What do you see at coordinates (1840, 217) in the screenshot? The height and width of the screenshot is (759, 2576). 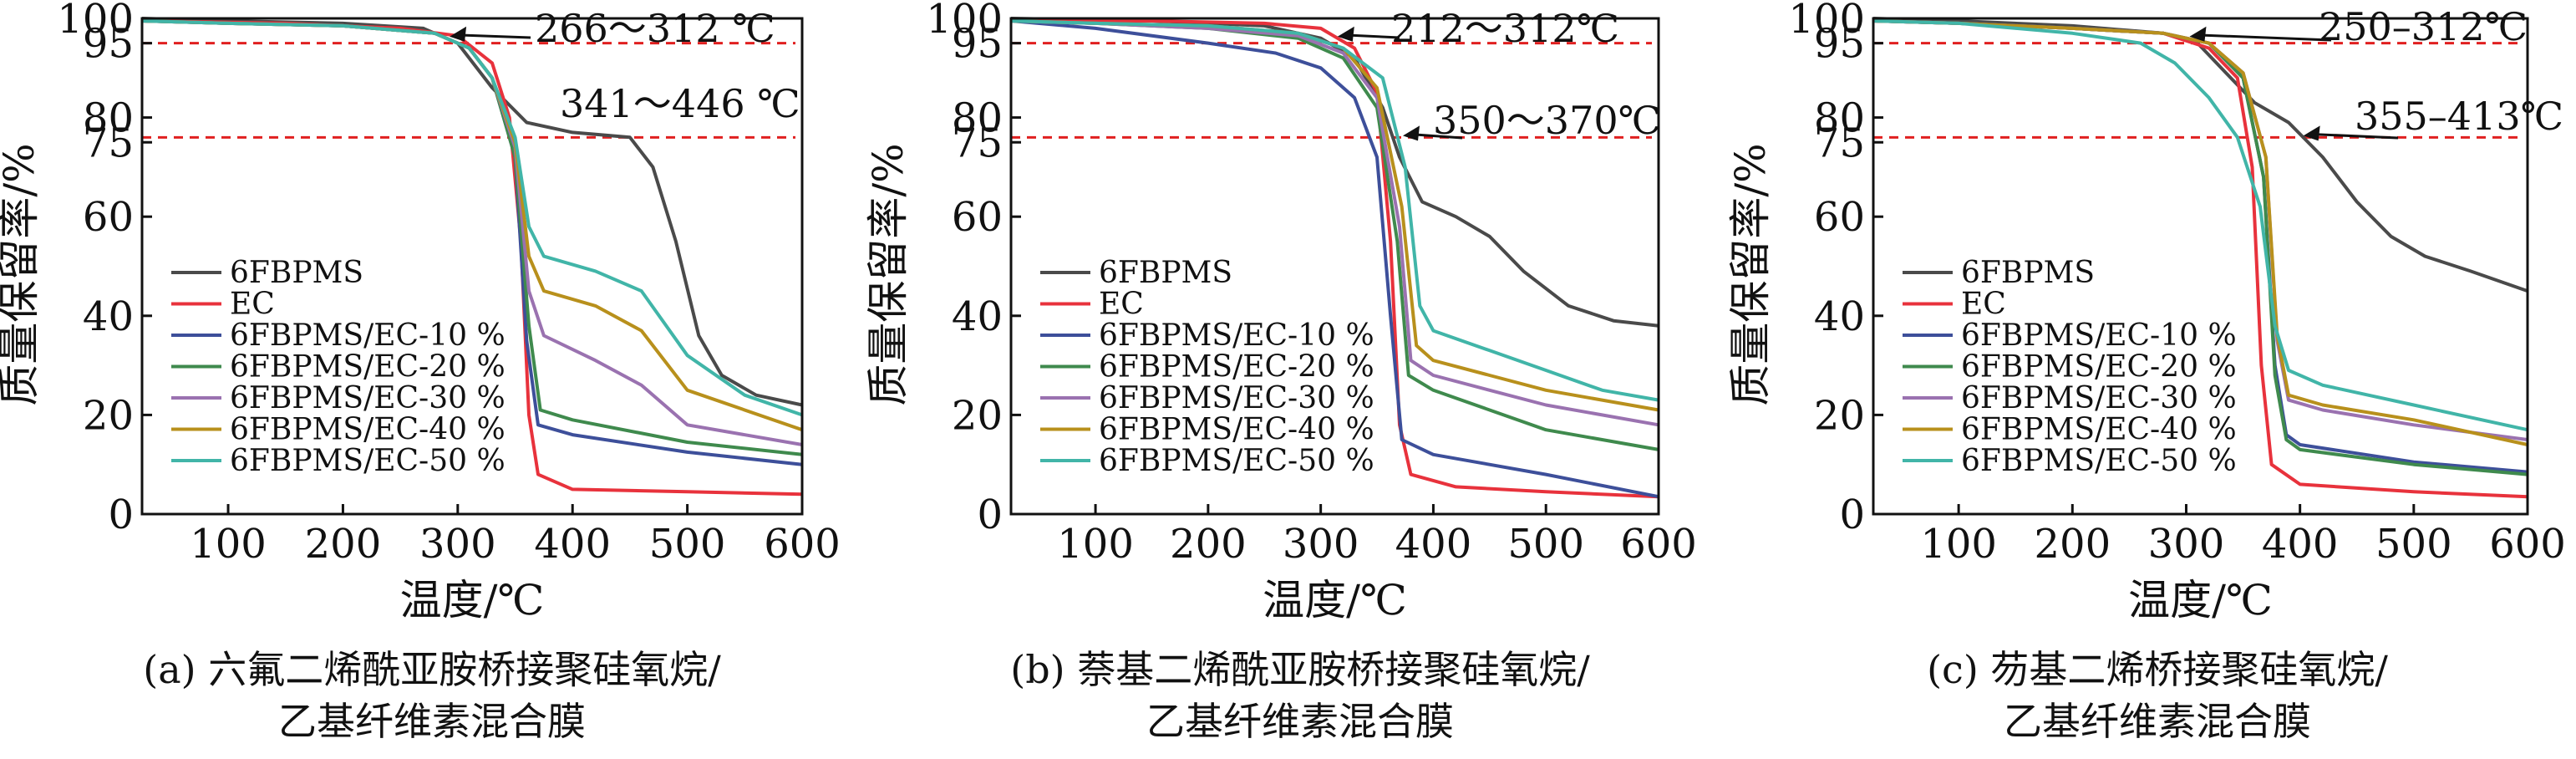 I see `panel-c-ytick-label-60: 60` at bounding box center [1840, 217].